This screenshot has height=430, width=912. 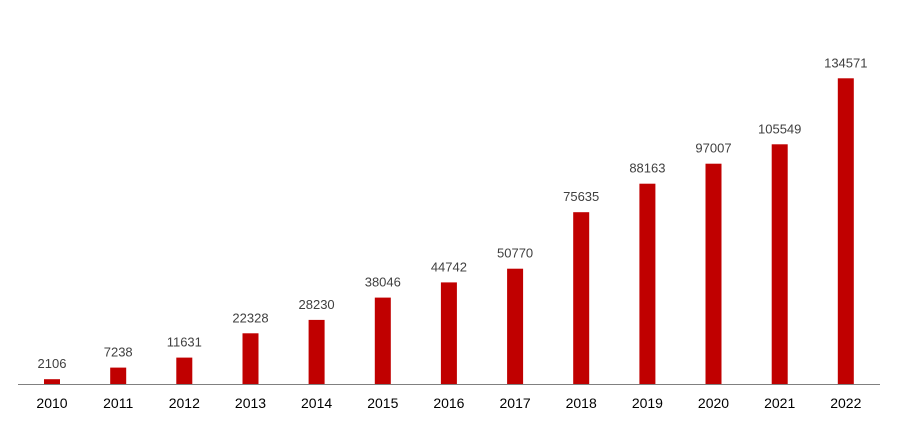 What do you see at coordinates (184, 370) in the screenshot?
I see `bar-2012` at bounding box center [184, 370].